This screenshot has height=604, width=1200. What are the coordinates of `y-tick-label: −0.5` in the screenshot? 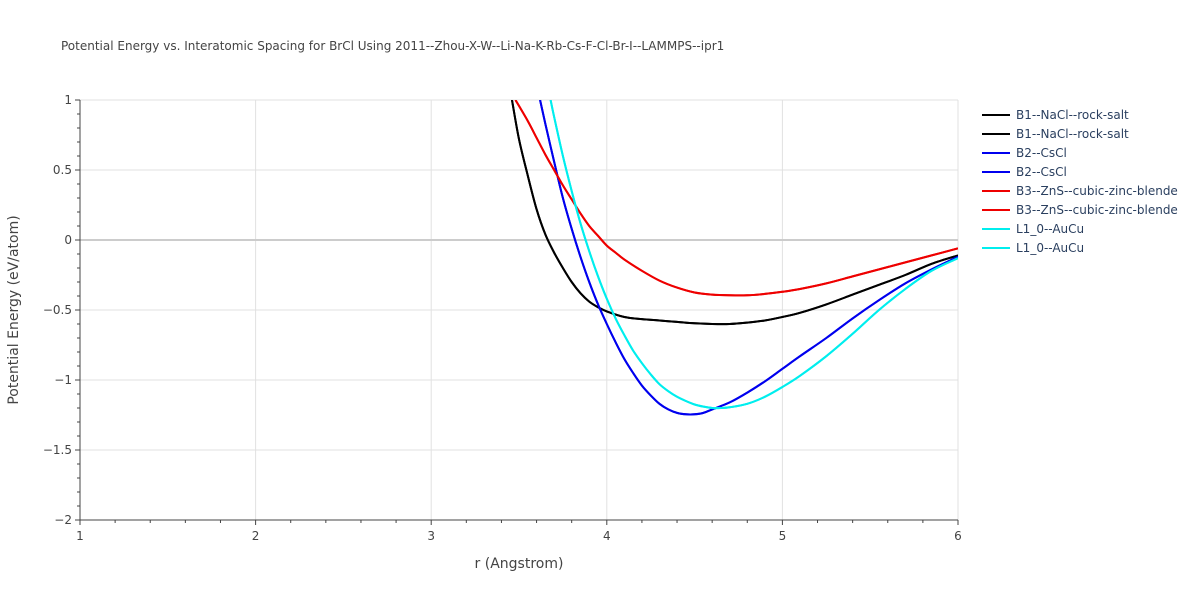 It's located at (57, 310).